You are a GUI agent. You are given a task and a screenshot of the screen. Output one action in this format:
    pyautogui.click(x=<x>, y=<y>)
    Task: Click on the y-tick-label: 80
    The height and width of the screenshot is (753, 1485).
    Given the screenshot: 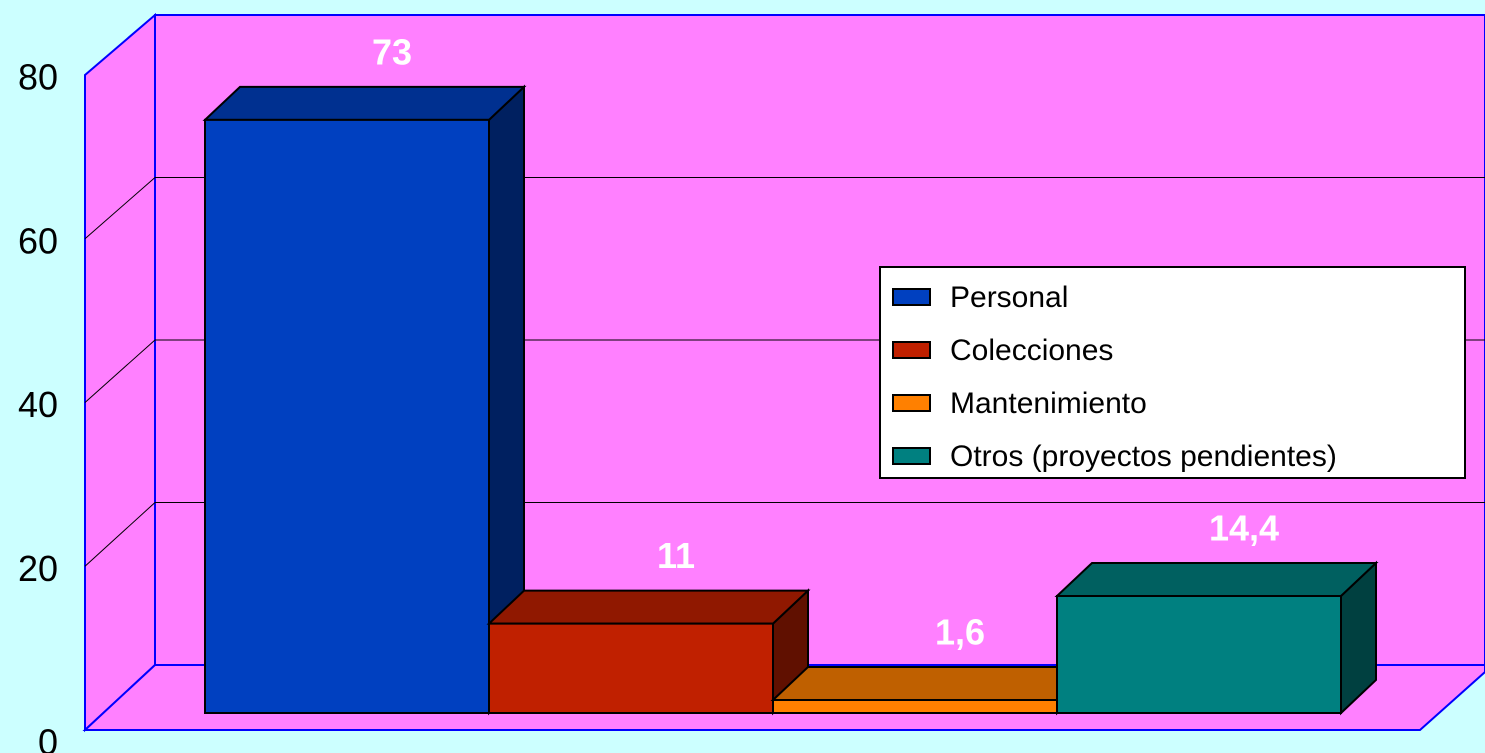 What is the action you would take?
    pyautogui.click(x=38, y=77)
    